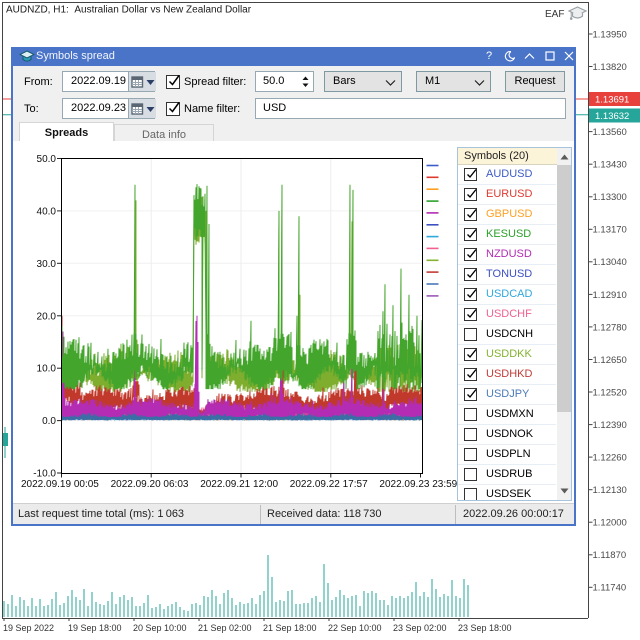 This screenshot has width=640, height=640. What do you see at coordinates (49, 421) in the screenshot?
I see `svg-text: 0.0` at bounding box center [49, 421].